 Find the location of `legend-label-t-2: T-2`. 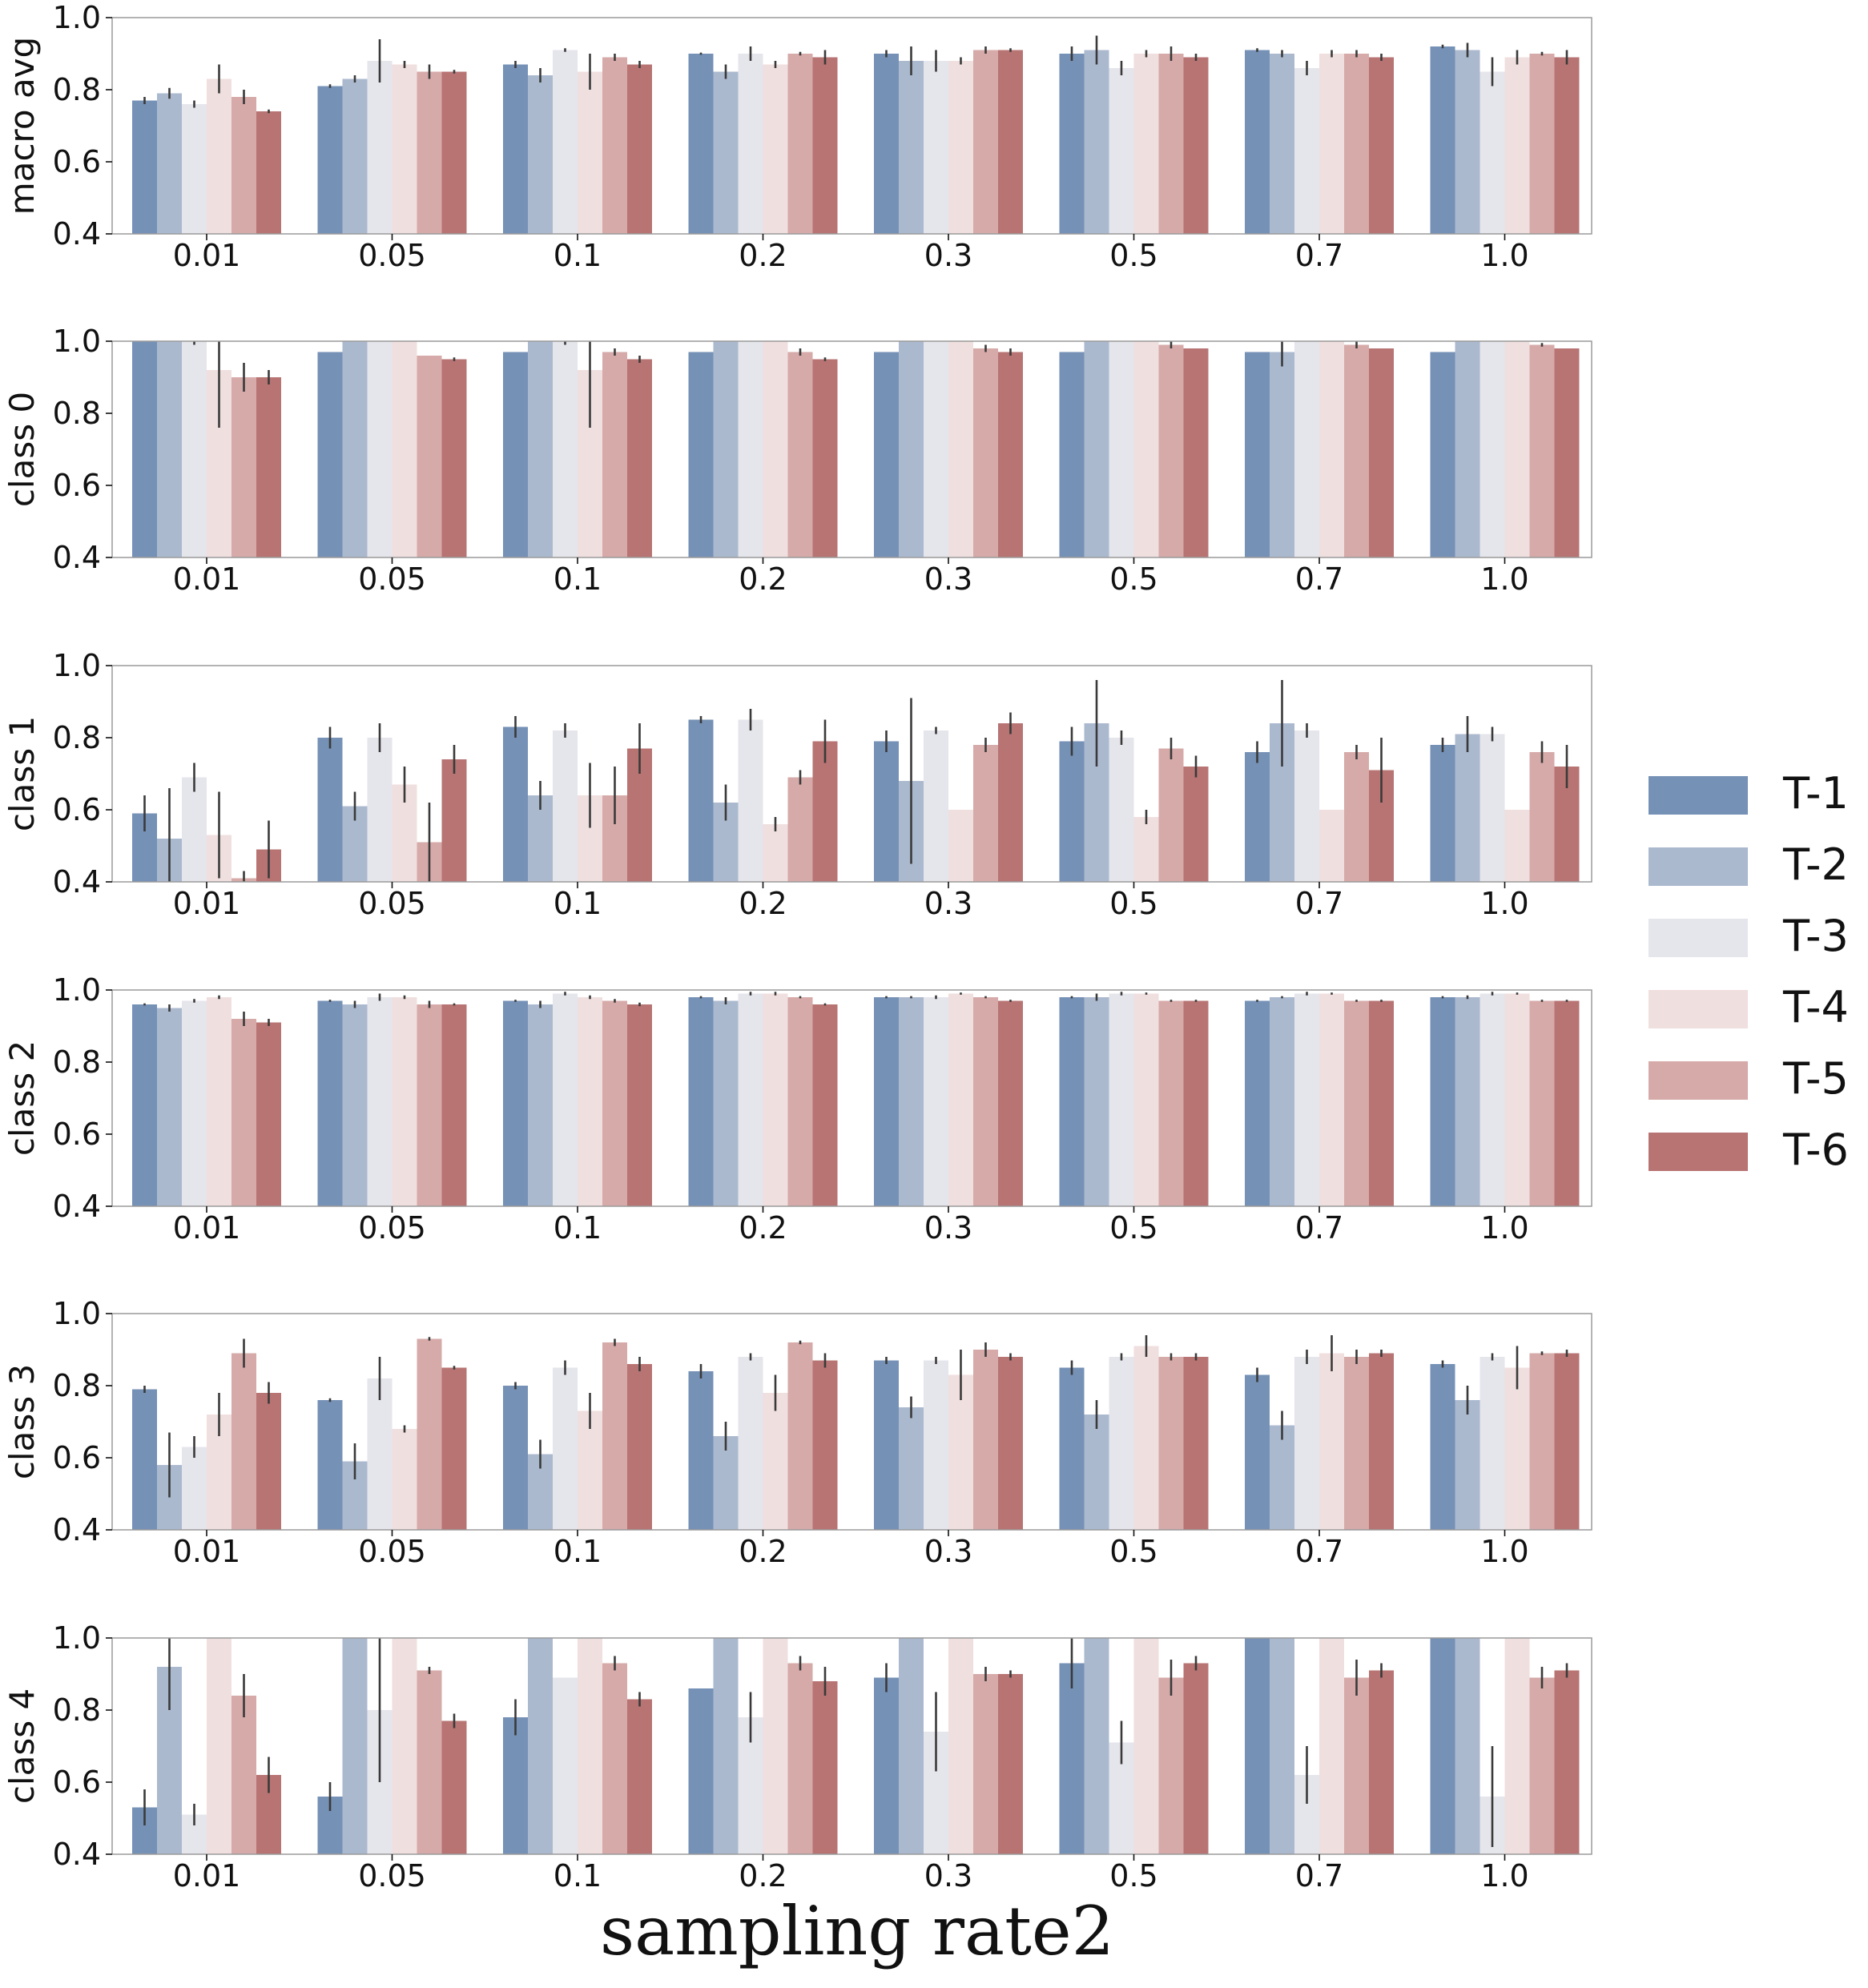

legend-label-t-2: T-2 is located at coordinates (1815, 864).